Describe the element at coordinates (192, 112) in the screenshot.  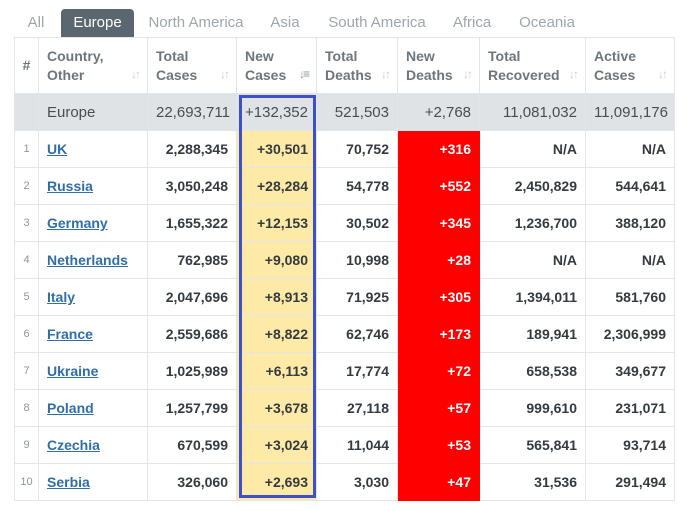
I see `summary-total-cases: 22,693,711` at that location.